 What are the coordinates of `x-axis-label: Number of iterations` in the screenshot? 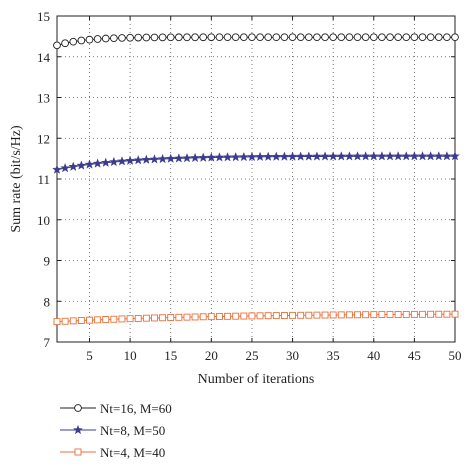 It's located at (256, 379).